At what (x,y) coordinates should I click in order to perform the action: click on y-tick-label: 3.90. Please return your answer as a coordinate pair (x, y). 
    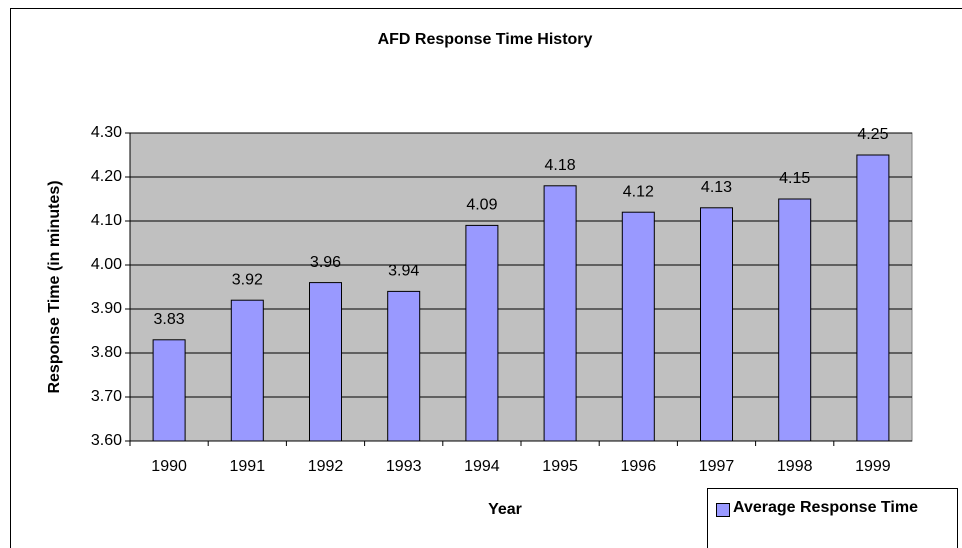
    Looking at the image, I should click on (106, 308).